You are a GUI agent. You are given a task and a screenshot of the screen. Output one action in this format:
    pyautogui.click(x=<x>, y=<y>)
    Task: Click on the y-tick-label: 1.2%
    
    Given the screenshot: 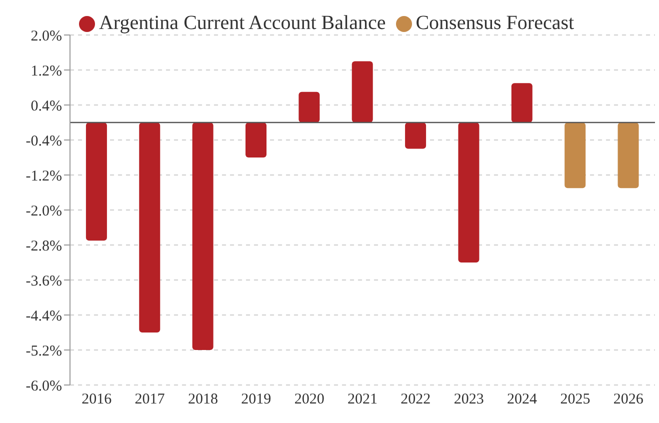 What is the action you would take?
    pyautogui.click(x=46, y=71)
    